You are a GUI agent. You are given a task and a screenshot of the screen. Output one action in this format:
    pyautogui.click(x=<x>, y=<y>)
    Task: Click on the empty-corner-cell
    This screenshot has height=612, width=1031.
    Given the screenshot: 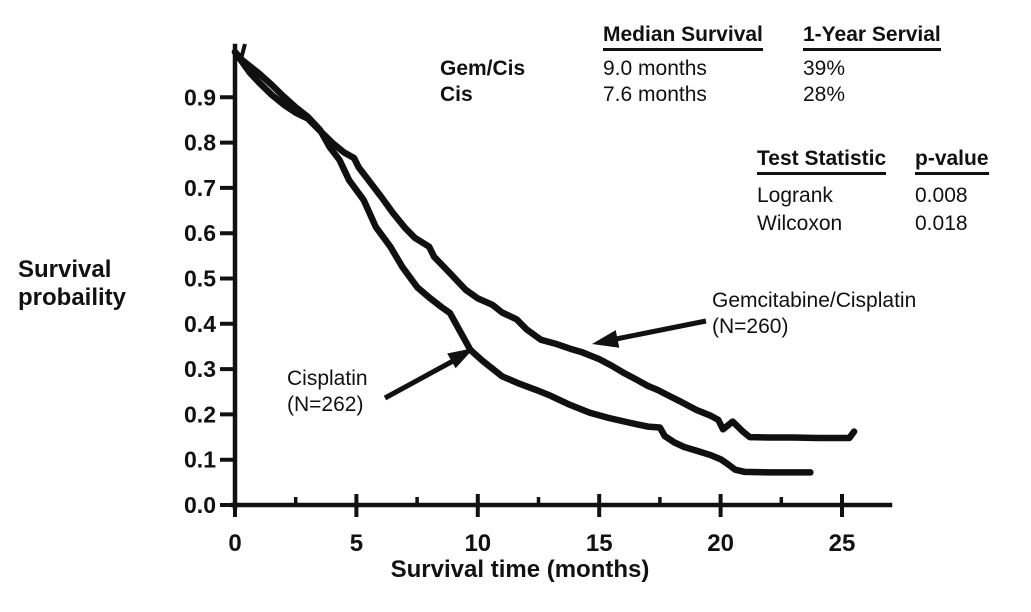 What is the action you would take?
    pyautogui.click(x=521, y=39)
    